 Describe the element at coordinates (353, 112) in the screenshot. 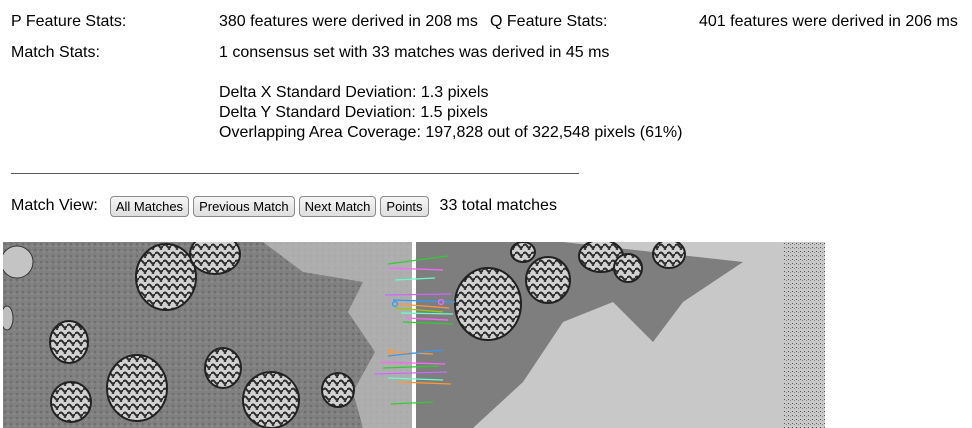

I see `delta-y-stat: Delta Y Standard Deviation: 1.5 pixels` at that location.